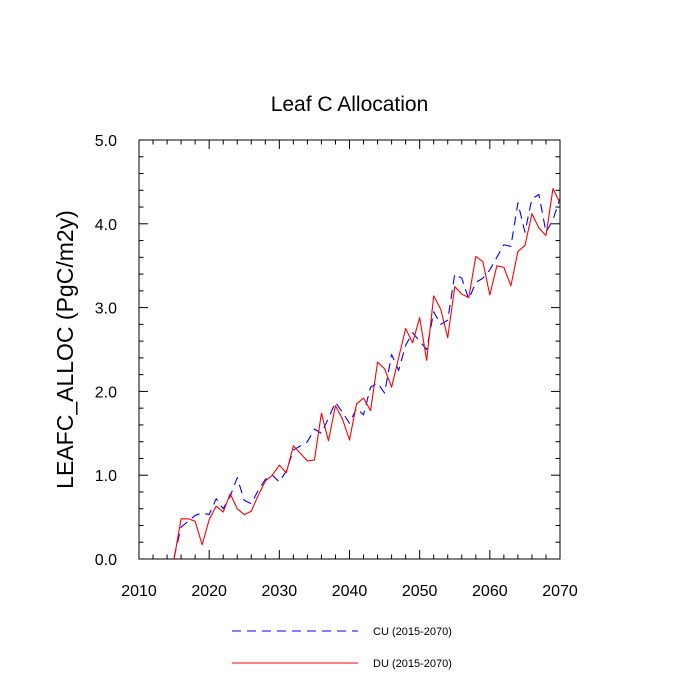 The image size is (700, 700). What do you see at coordinates (106, 141) in the screenshot?
I see `y-tick-label: 5.0` at bounding box center [106, 141].